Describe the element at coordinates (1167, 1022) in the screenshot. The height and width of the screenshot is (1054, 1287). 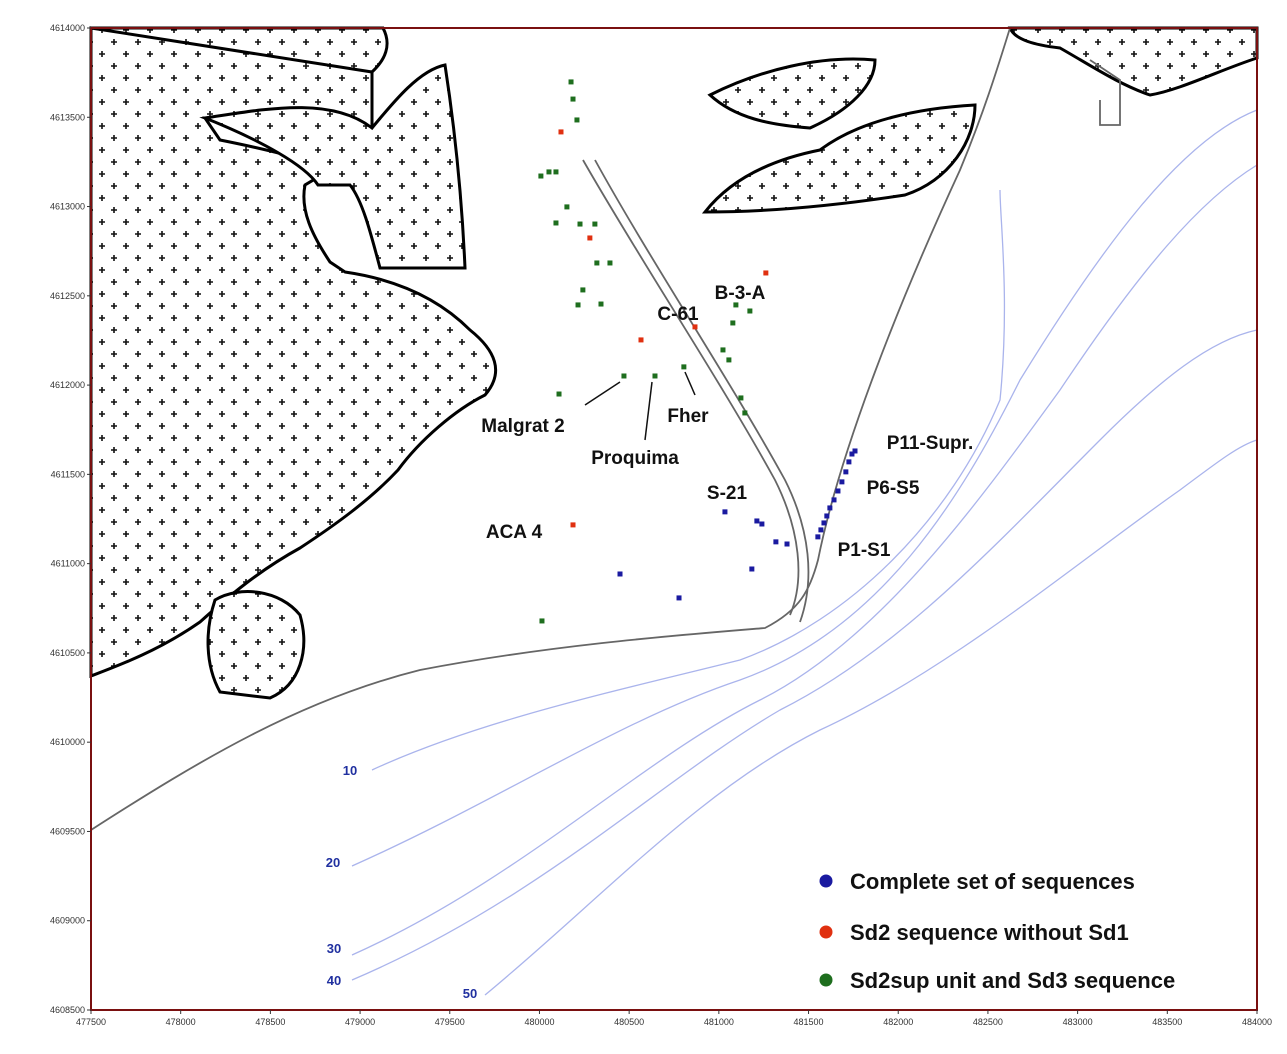
I see `x-tick-label: 483500` at that location.